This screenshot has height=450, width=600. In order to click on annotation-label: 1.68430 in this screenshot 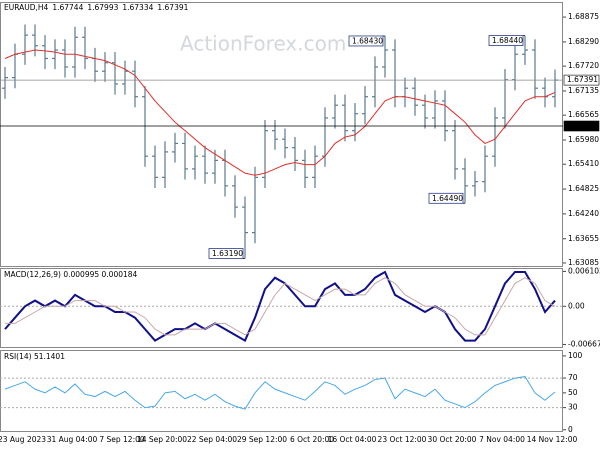, I will do `click(367, 40)`.